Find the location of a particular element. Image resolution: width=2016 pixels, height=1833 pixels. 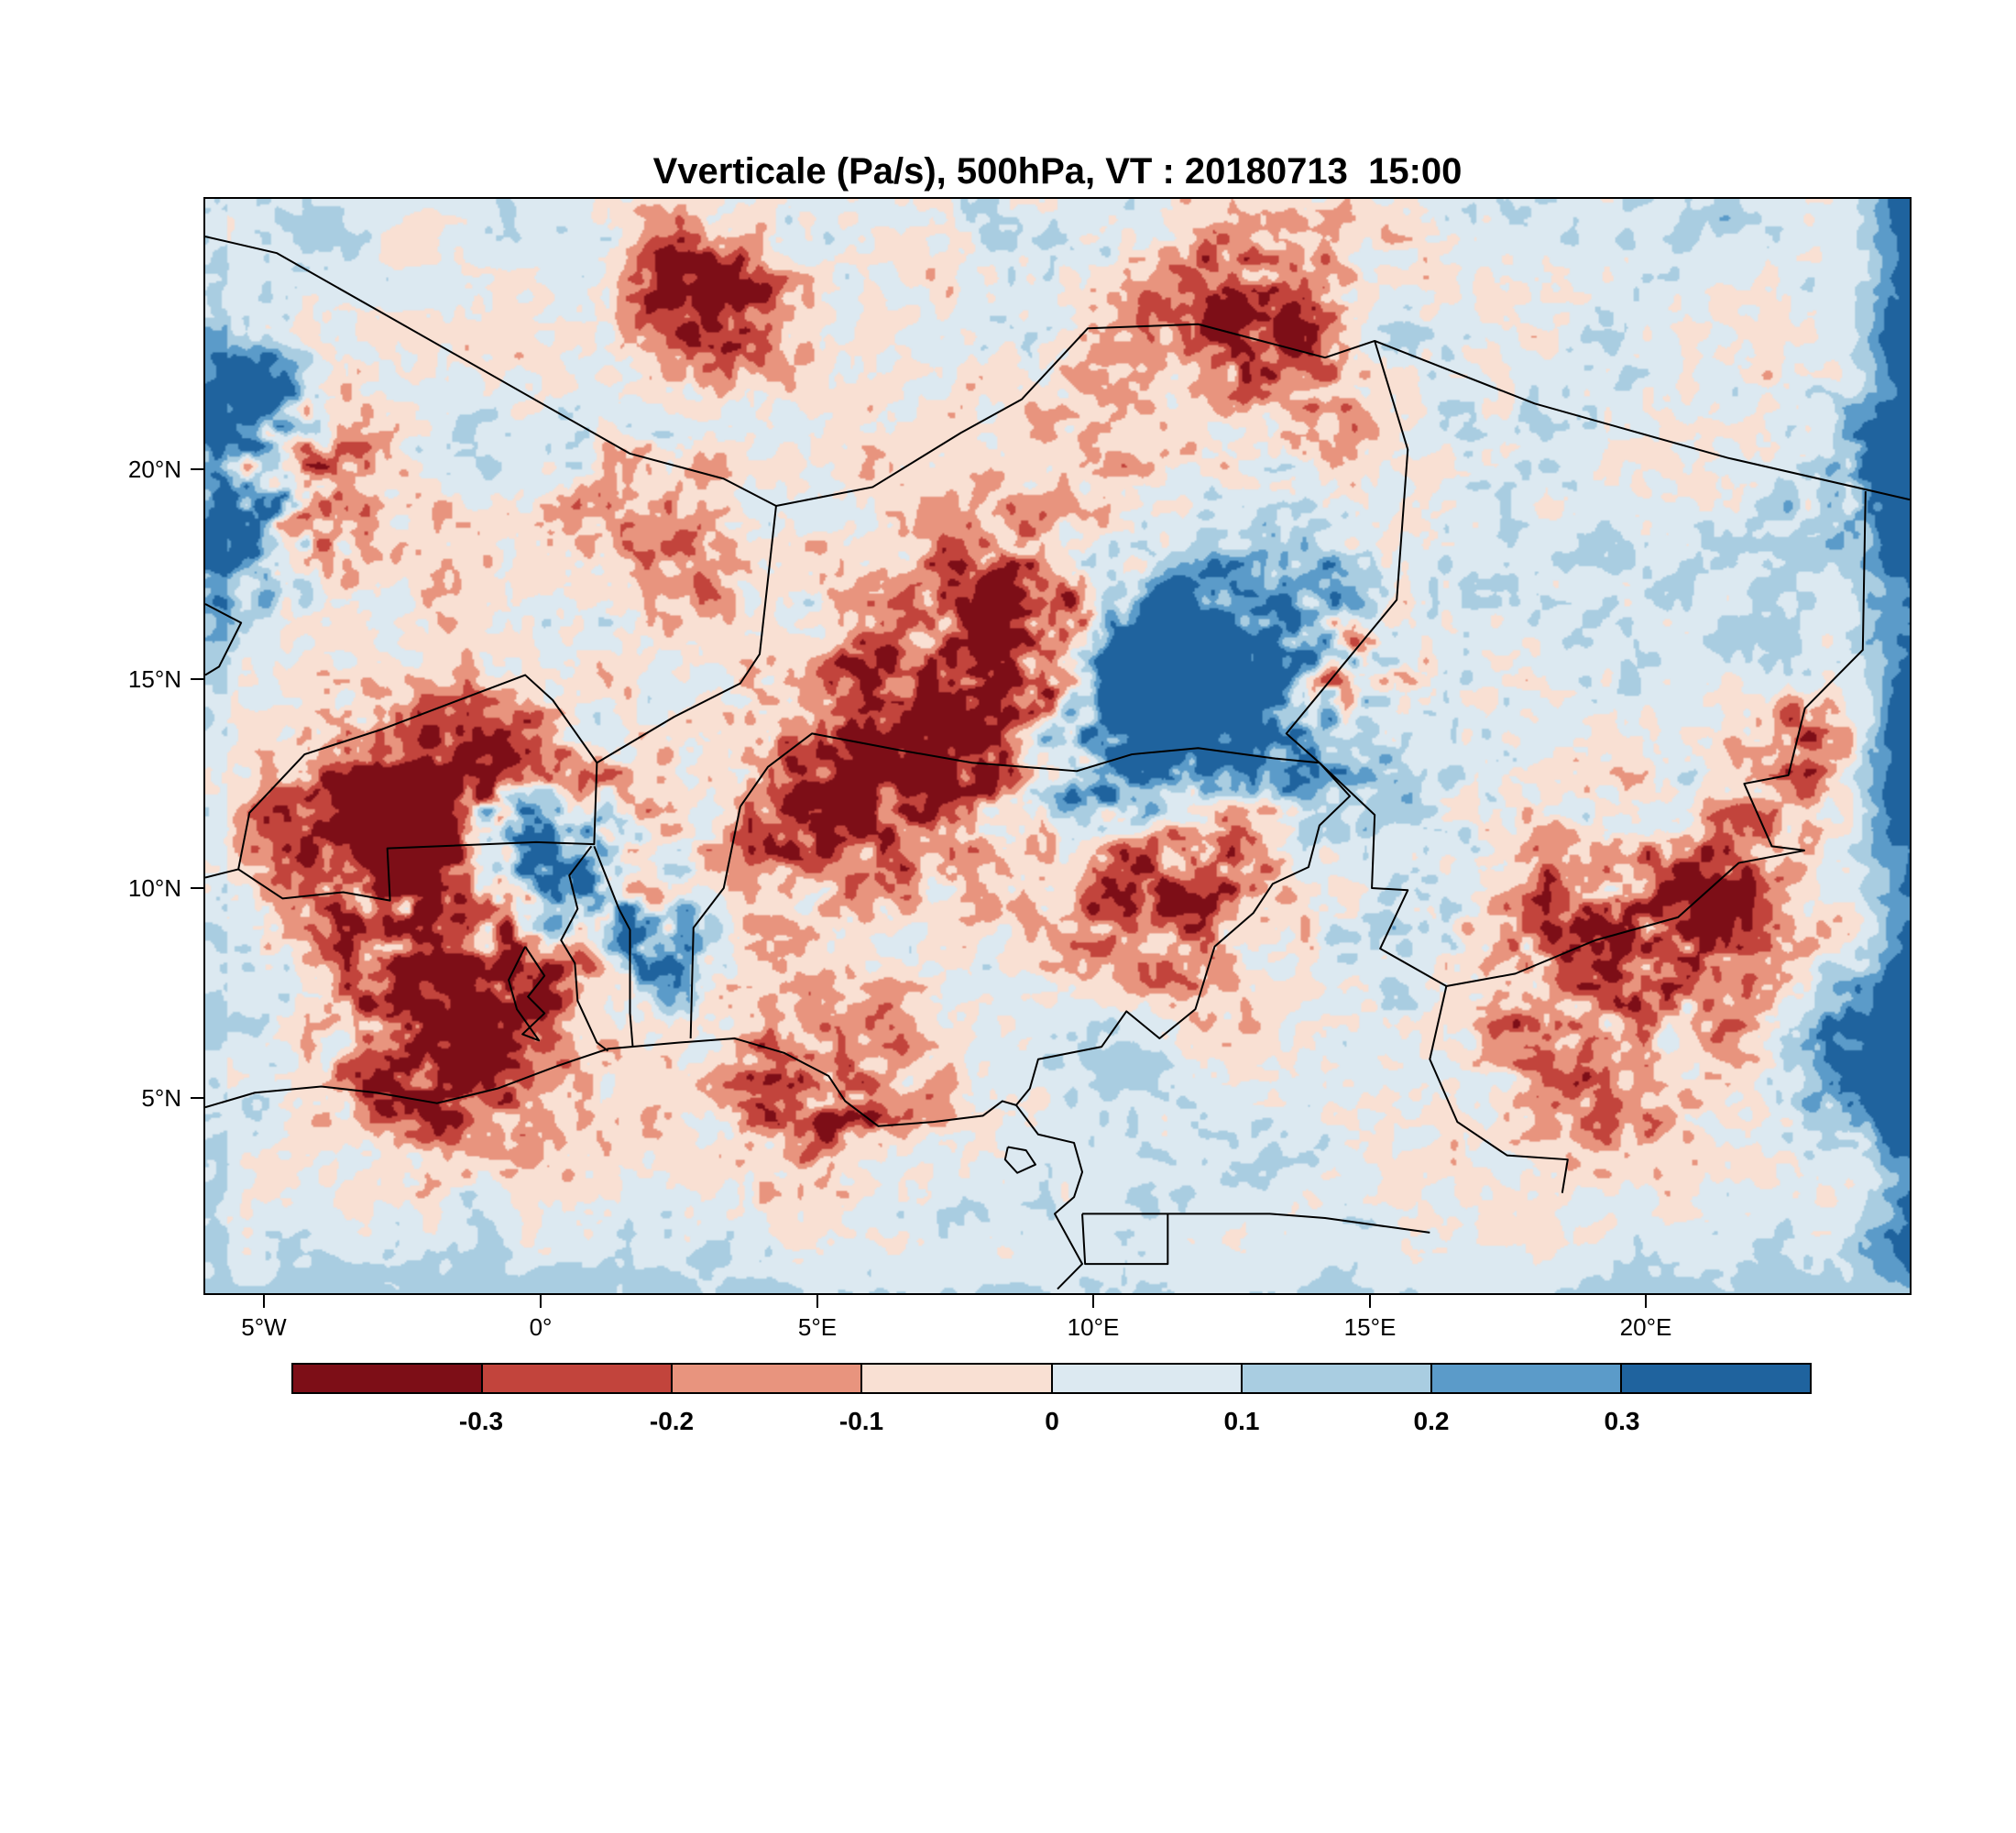

colorbar-tick-label: 0.2 is located at coordinates (1431, 1421).